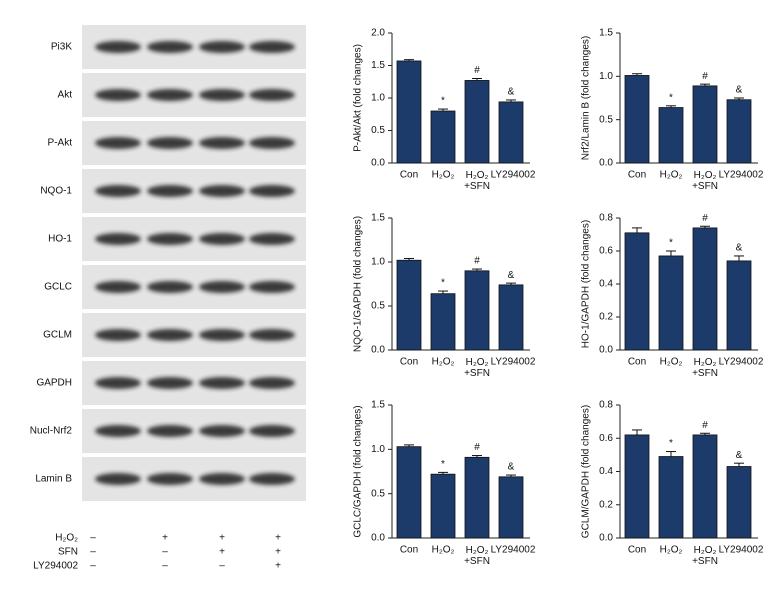  I want to click on y-axis-label: GCLC/GAPDH (fold changes), so click(358, 471).